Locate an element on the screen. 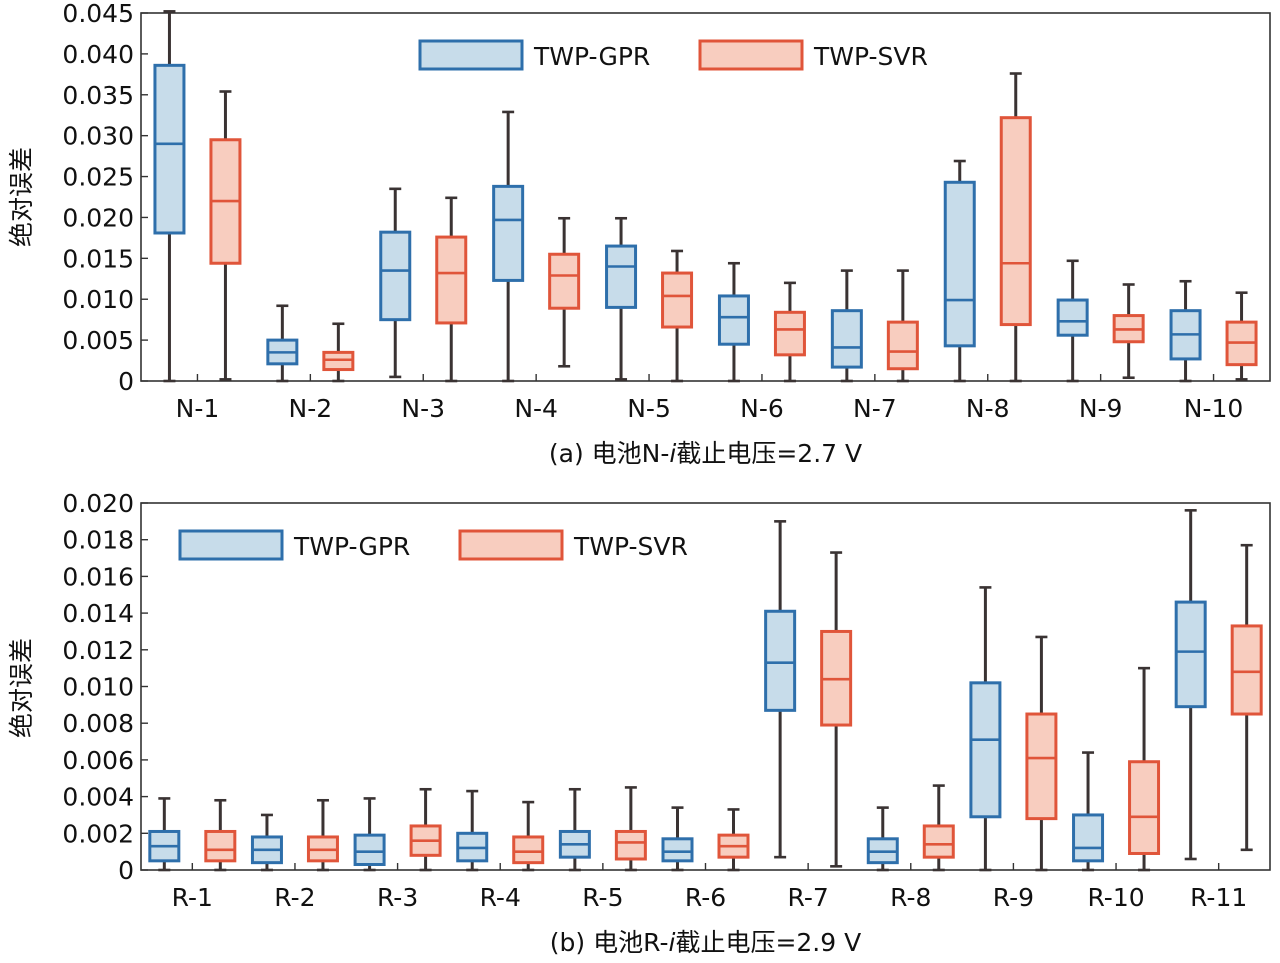  x-tick-label: N-10 is located at coordinates (1214, 408).